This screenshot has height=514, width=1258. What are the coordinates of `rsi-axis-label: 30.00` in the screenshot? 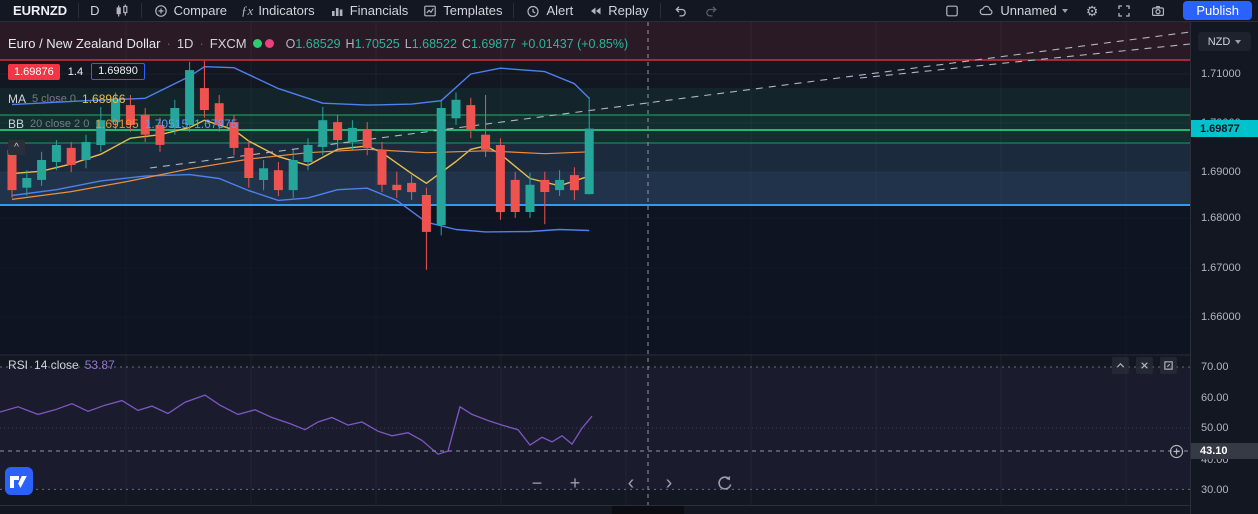 It's located at (1215, 490).